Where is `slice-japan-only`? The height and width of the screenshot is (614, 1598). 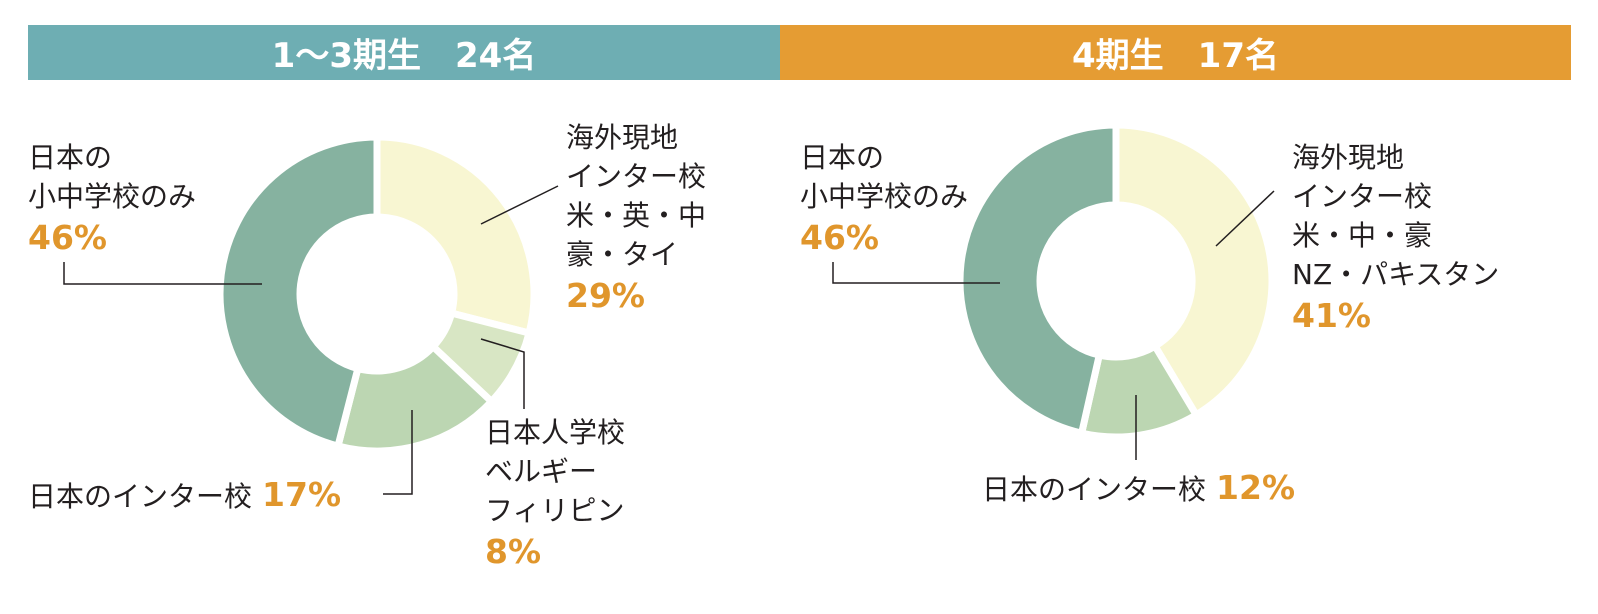
slice-japan-only is located at coordinates (298, 292).